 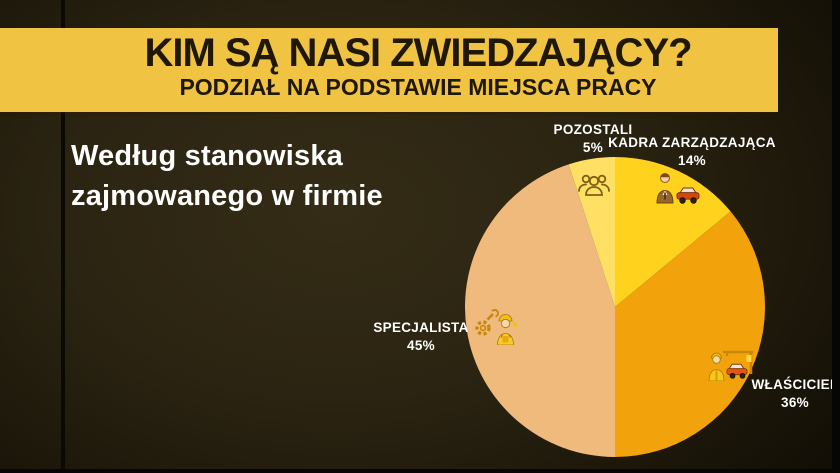 I want to click on page-subtitle: PODZIAŁ NA PODSTAWIE MIEJSCA PRACY, so click(x=418, y=86).